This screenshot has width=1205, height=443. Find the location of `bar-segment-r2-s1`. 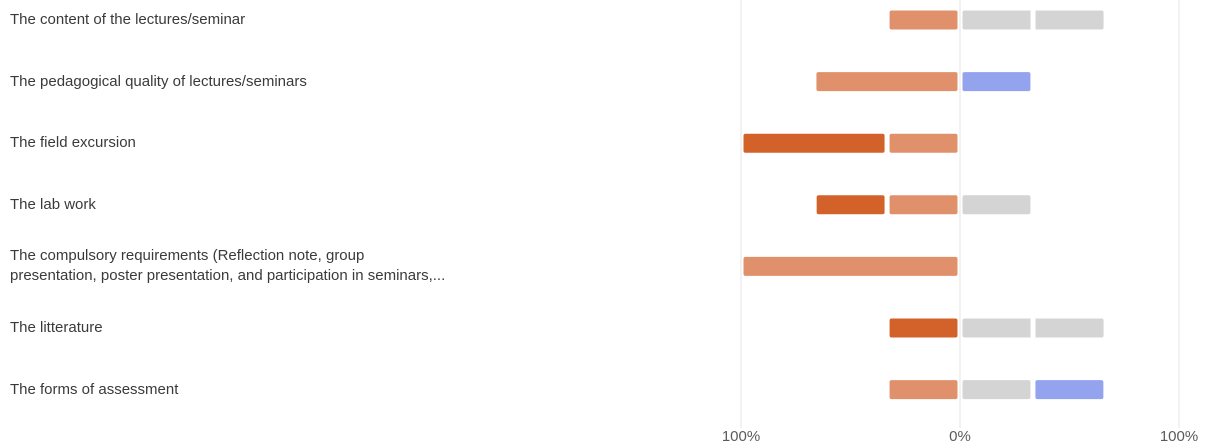

bar-segment-r2-s1 is located at coordinates (923, 143).